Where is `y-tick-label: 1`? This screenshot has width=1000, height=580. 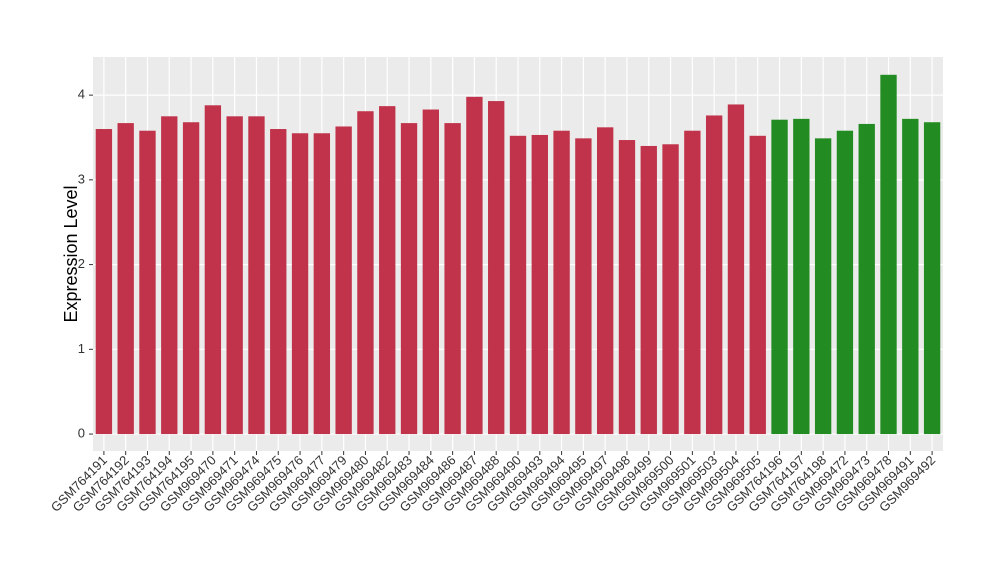 y-tick-label: 1 is located at coordinates (81, 348).